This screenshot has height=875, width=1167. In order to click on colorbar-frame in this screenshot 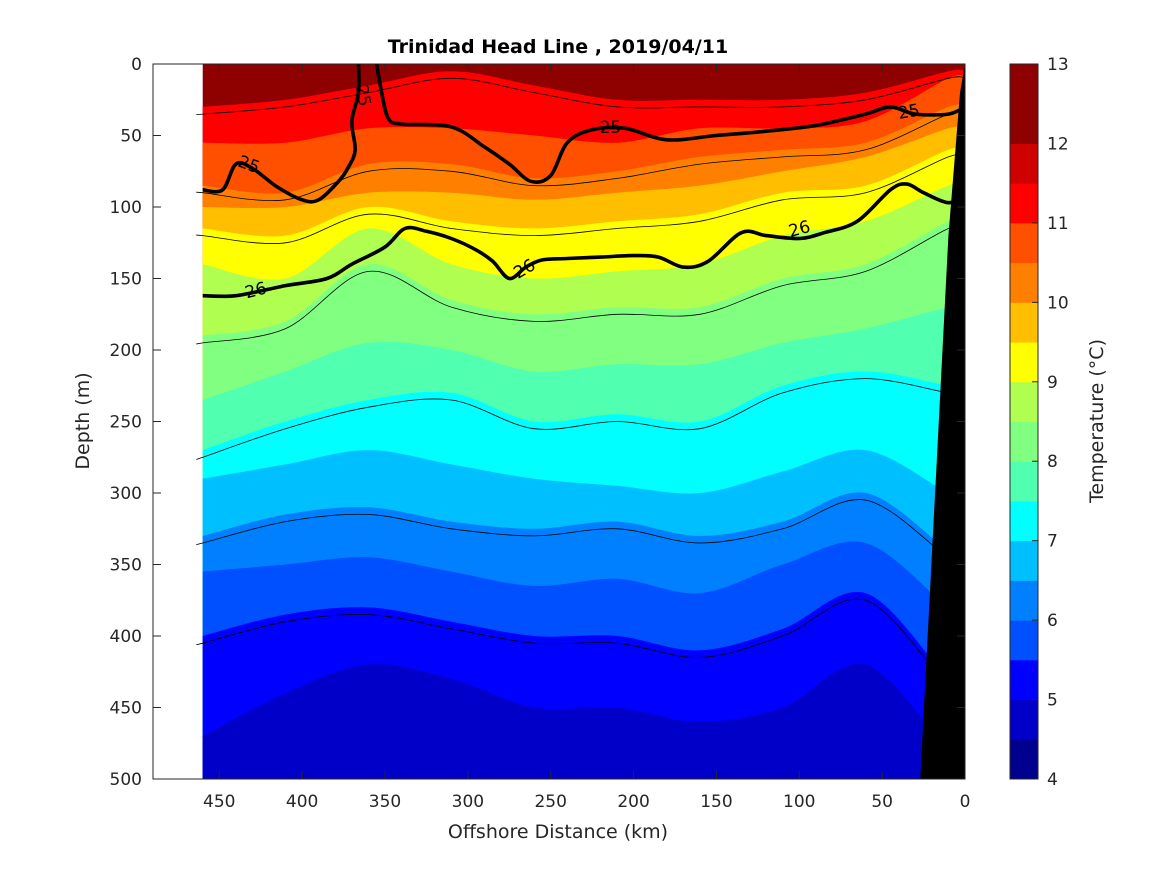, I will do `click(1024, 421)`.